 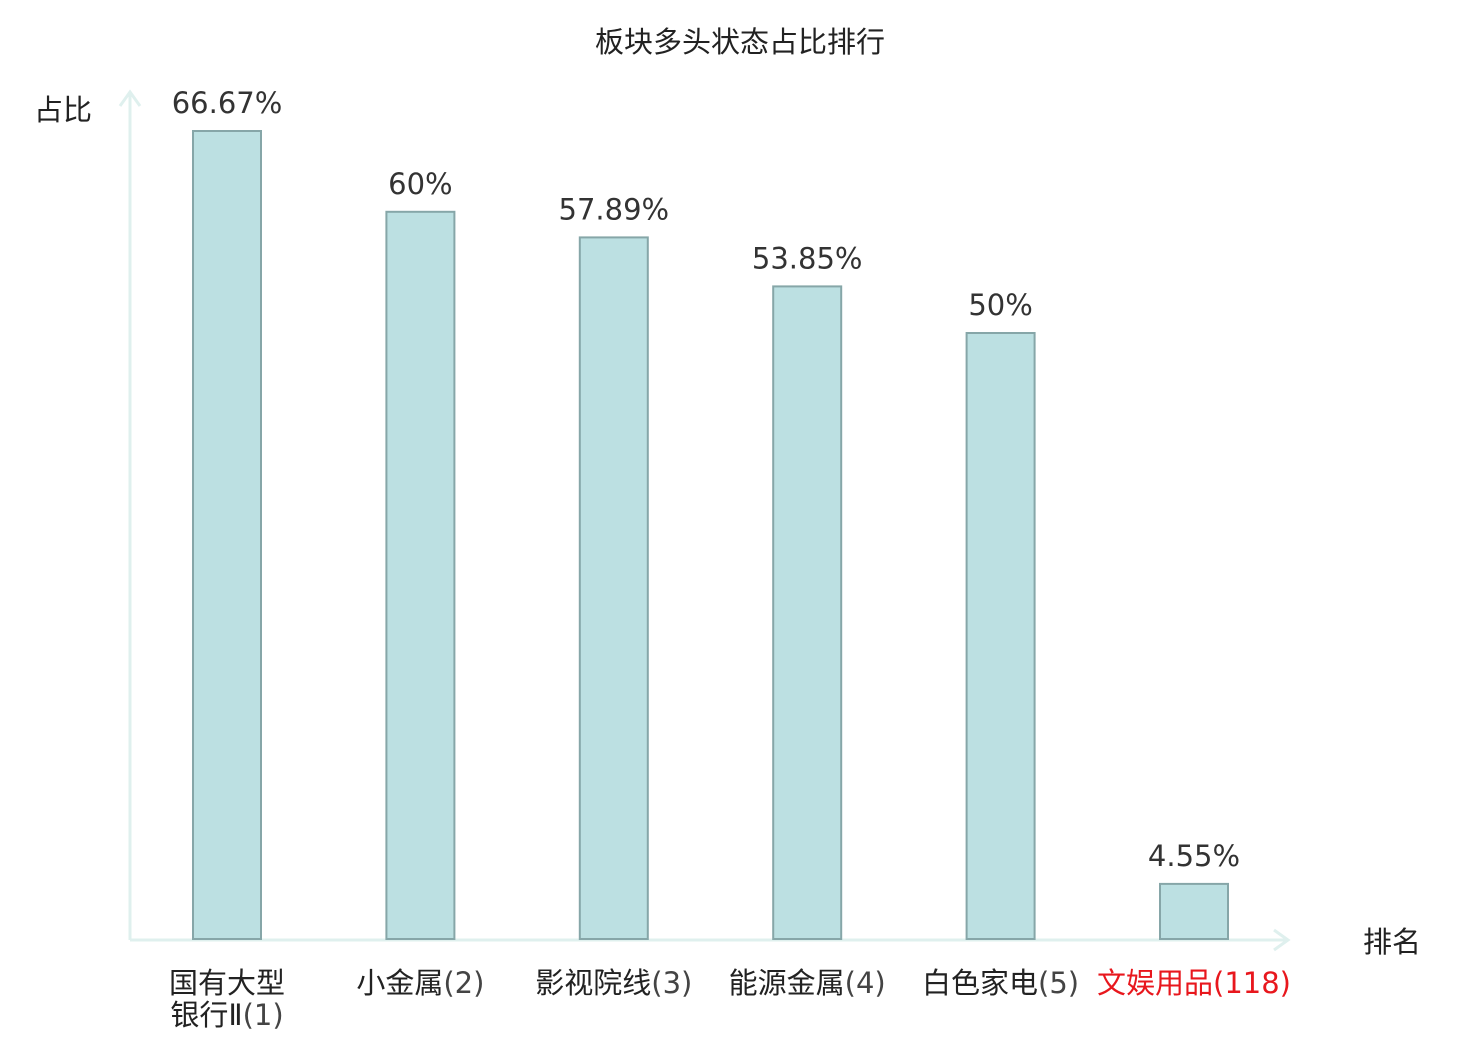 What do you see at coordinates (130, 98) in the screenshot?
I see `y-axis-arrow-icon` at bounding box center [130, 98].